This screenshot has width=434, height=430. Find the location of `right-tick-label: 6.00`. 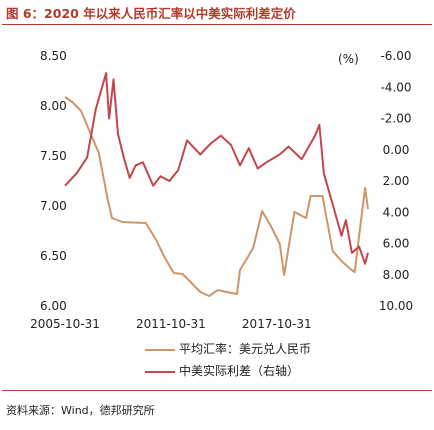

right-tick-label: 6.00 is located at coordinates (396, 244).